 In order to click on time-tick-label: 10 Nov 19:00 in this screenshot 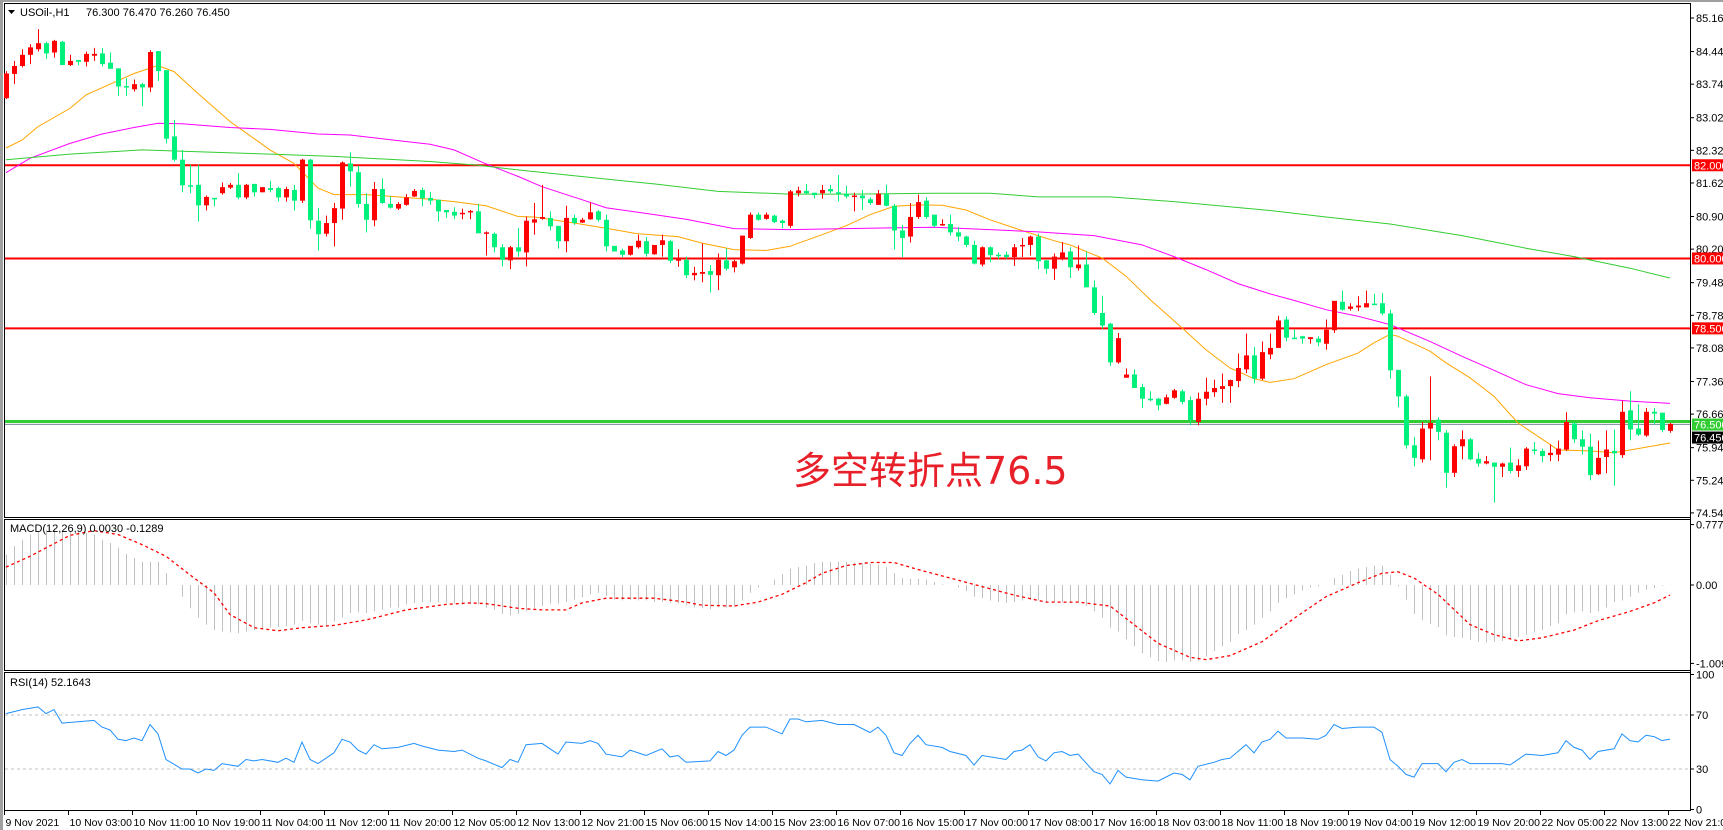, I will do `click(229, 823)`.